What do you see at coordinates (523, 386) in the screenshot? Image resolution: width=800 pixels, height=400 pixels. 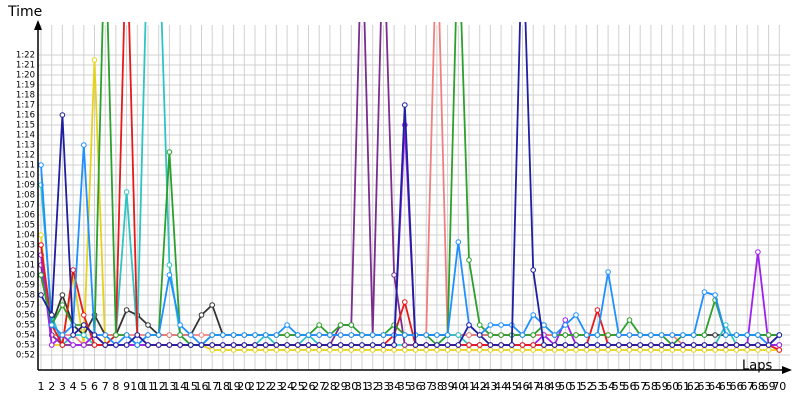 I see `x-tick-label: 46` at bounding box center [523, 386].